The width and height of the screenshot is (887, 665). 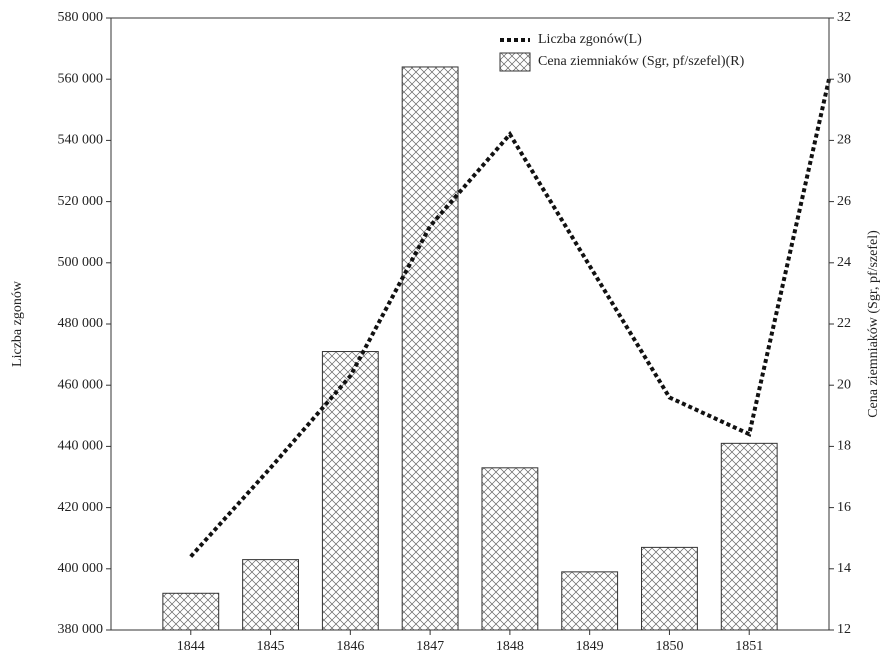 I want to click on y-tick-label: 380 000, so click(x=81, y=629).